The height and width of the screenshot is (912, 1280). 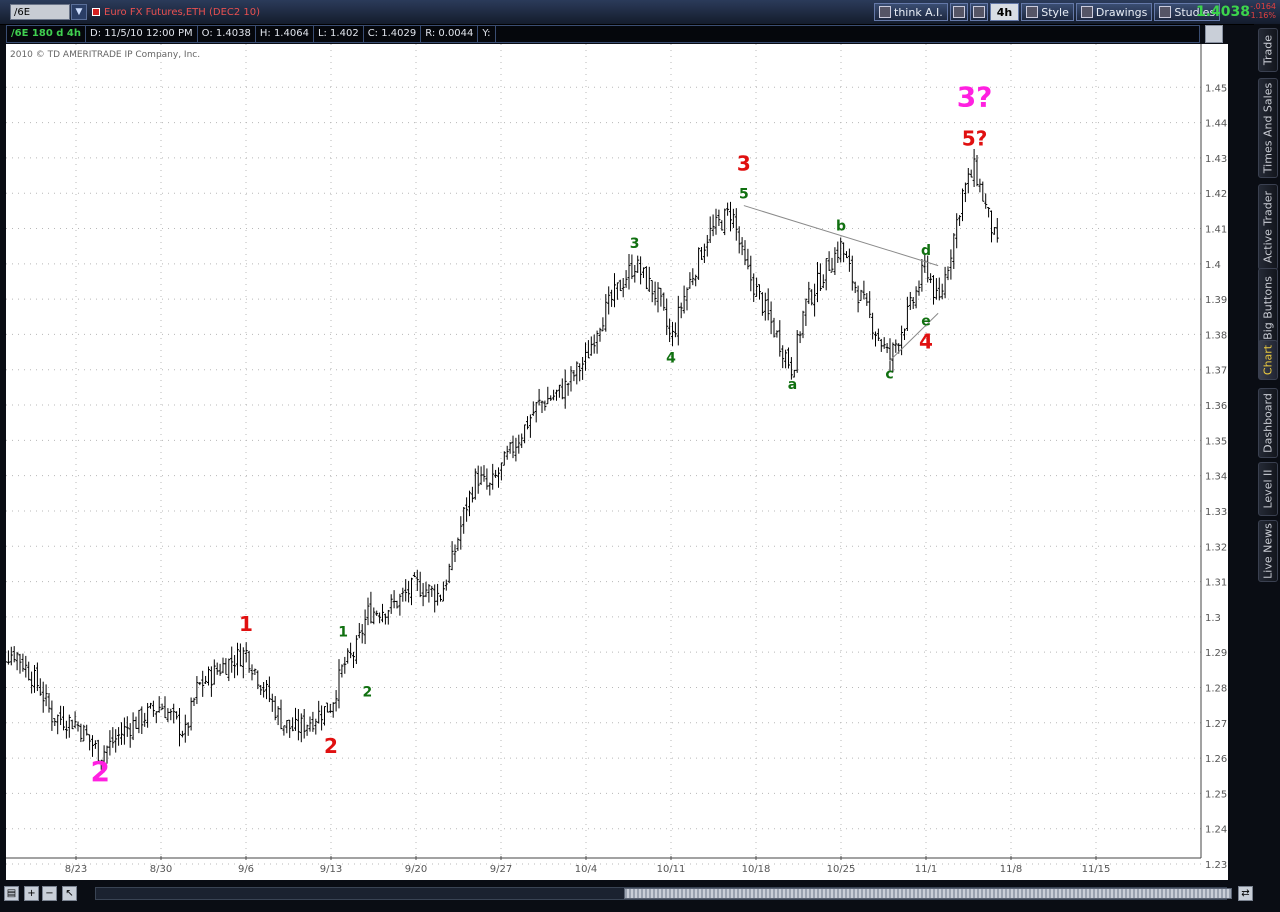 What do you see at coordinates (331, 746) in the screenshot?
I see `wave-label: 2` at bounding box center [331, 746].